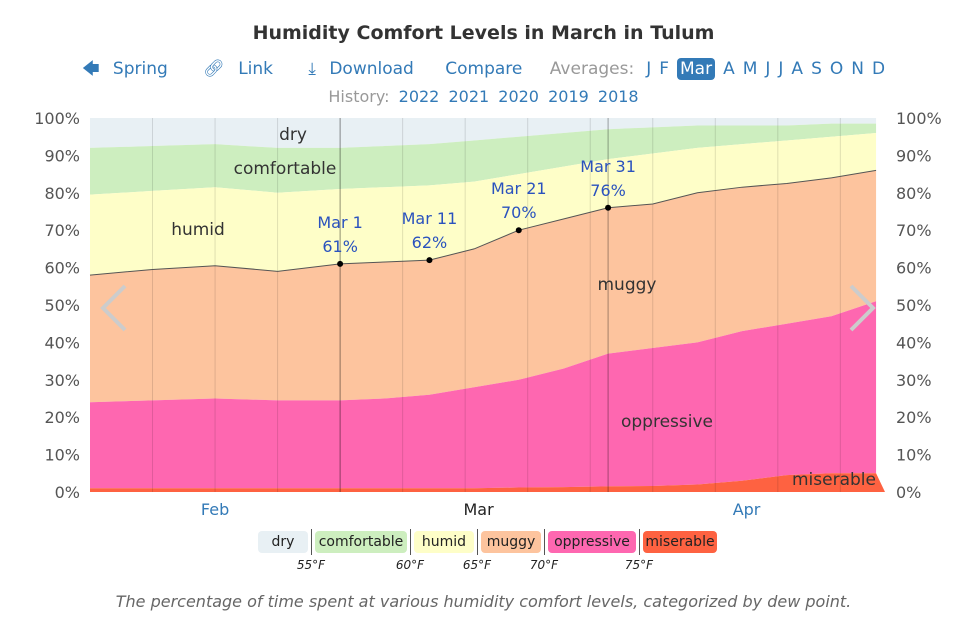  What do you see at coordinates (487, 482) in the screenshot?
I see `area-miserable` at bounding box center [487, 482].